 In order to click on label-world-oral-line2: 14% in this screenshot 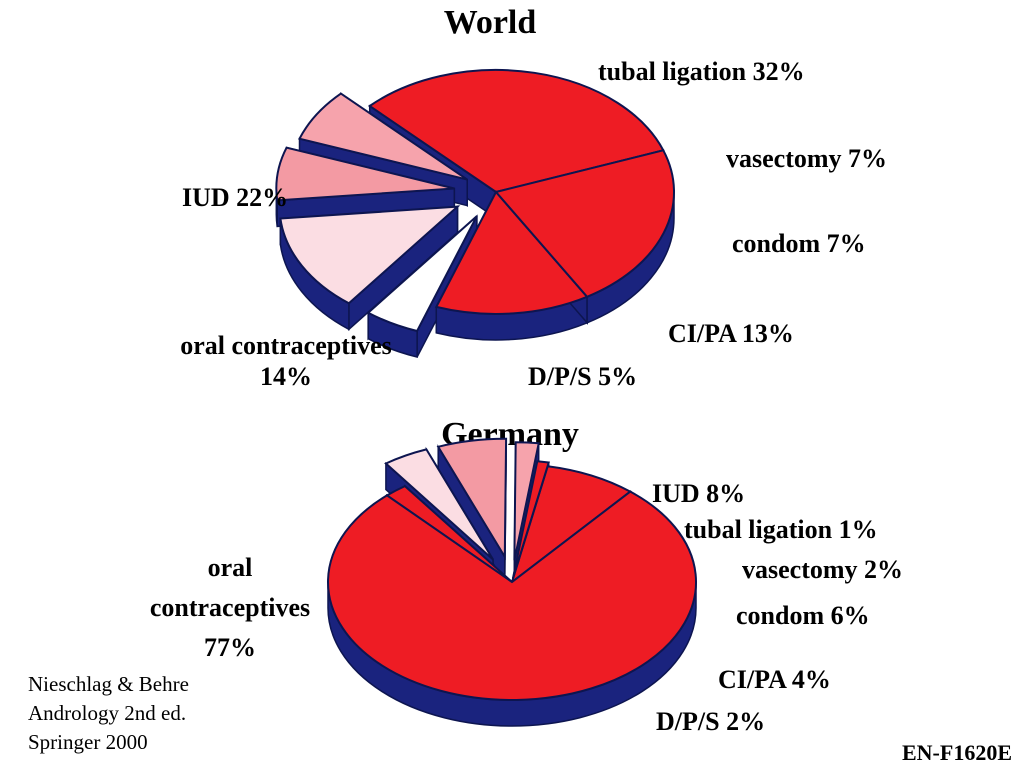, I will do `click(286, 377)`.